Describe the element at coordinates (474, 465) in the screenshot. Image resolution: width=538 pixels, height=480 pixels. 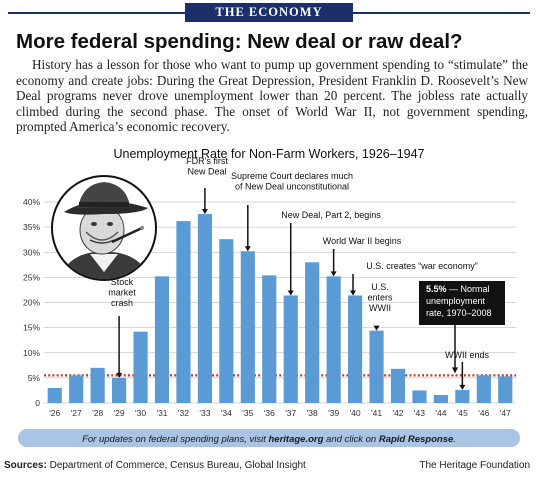
I see `publisher-credit: The Heritage Foundation` at that location.